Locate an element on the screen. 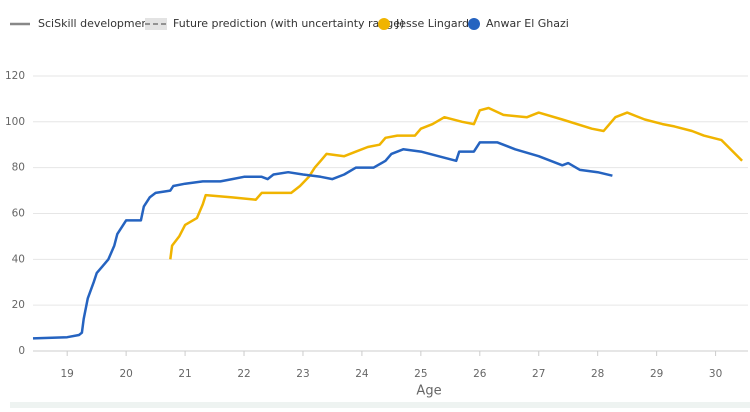 The height and width of the screenshot is (412, 750). x-tick-label: 20 is located at coordinates (125, 374).